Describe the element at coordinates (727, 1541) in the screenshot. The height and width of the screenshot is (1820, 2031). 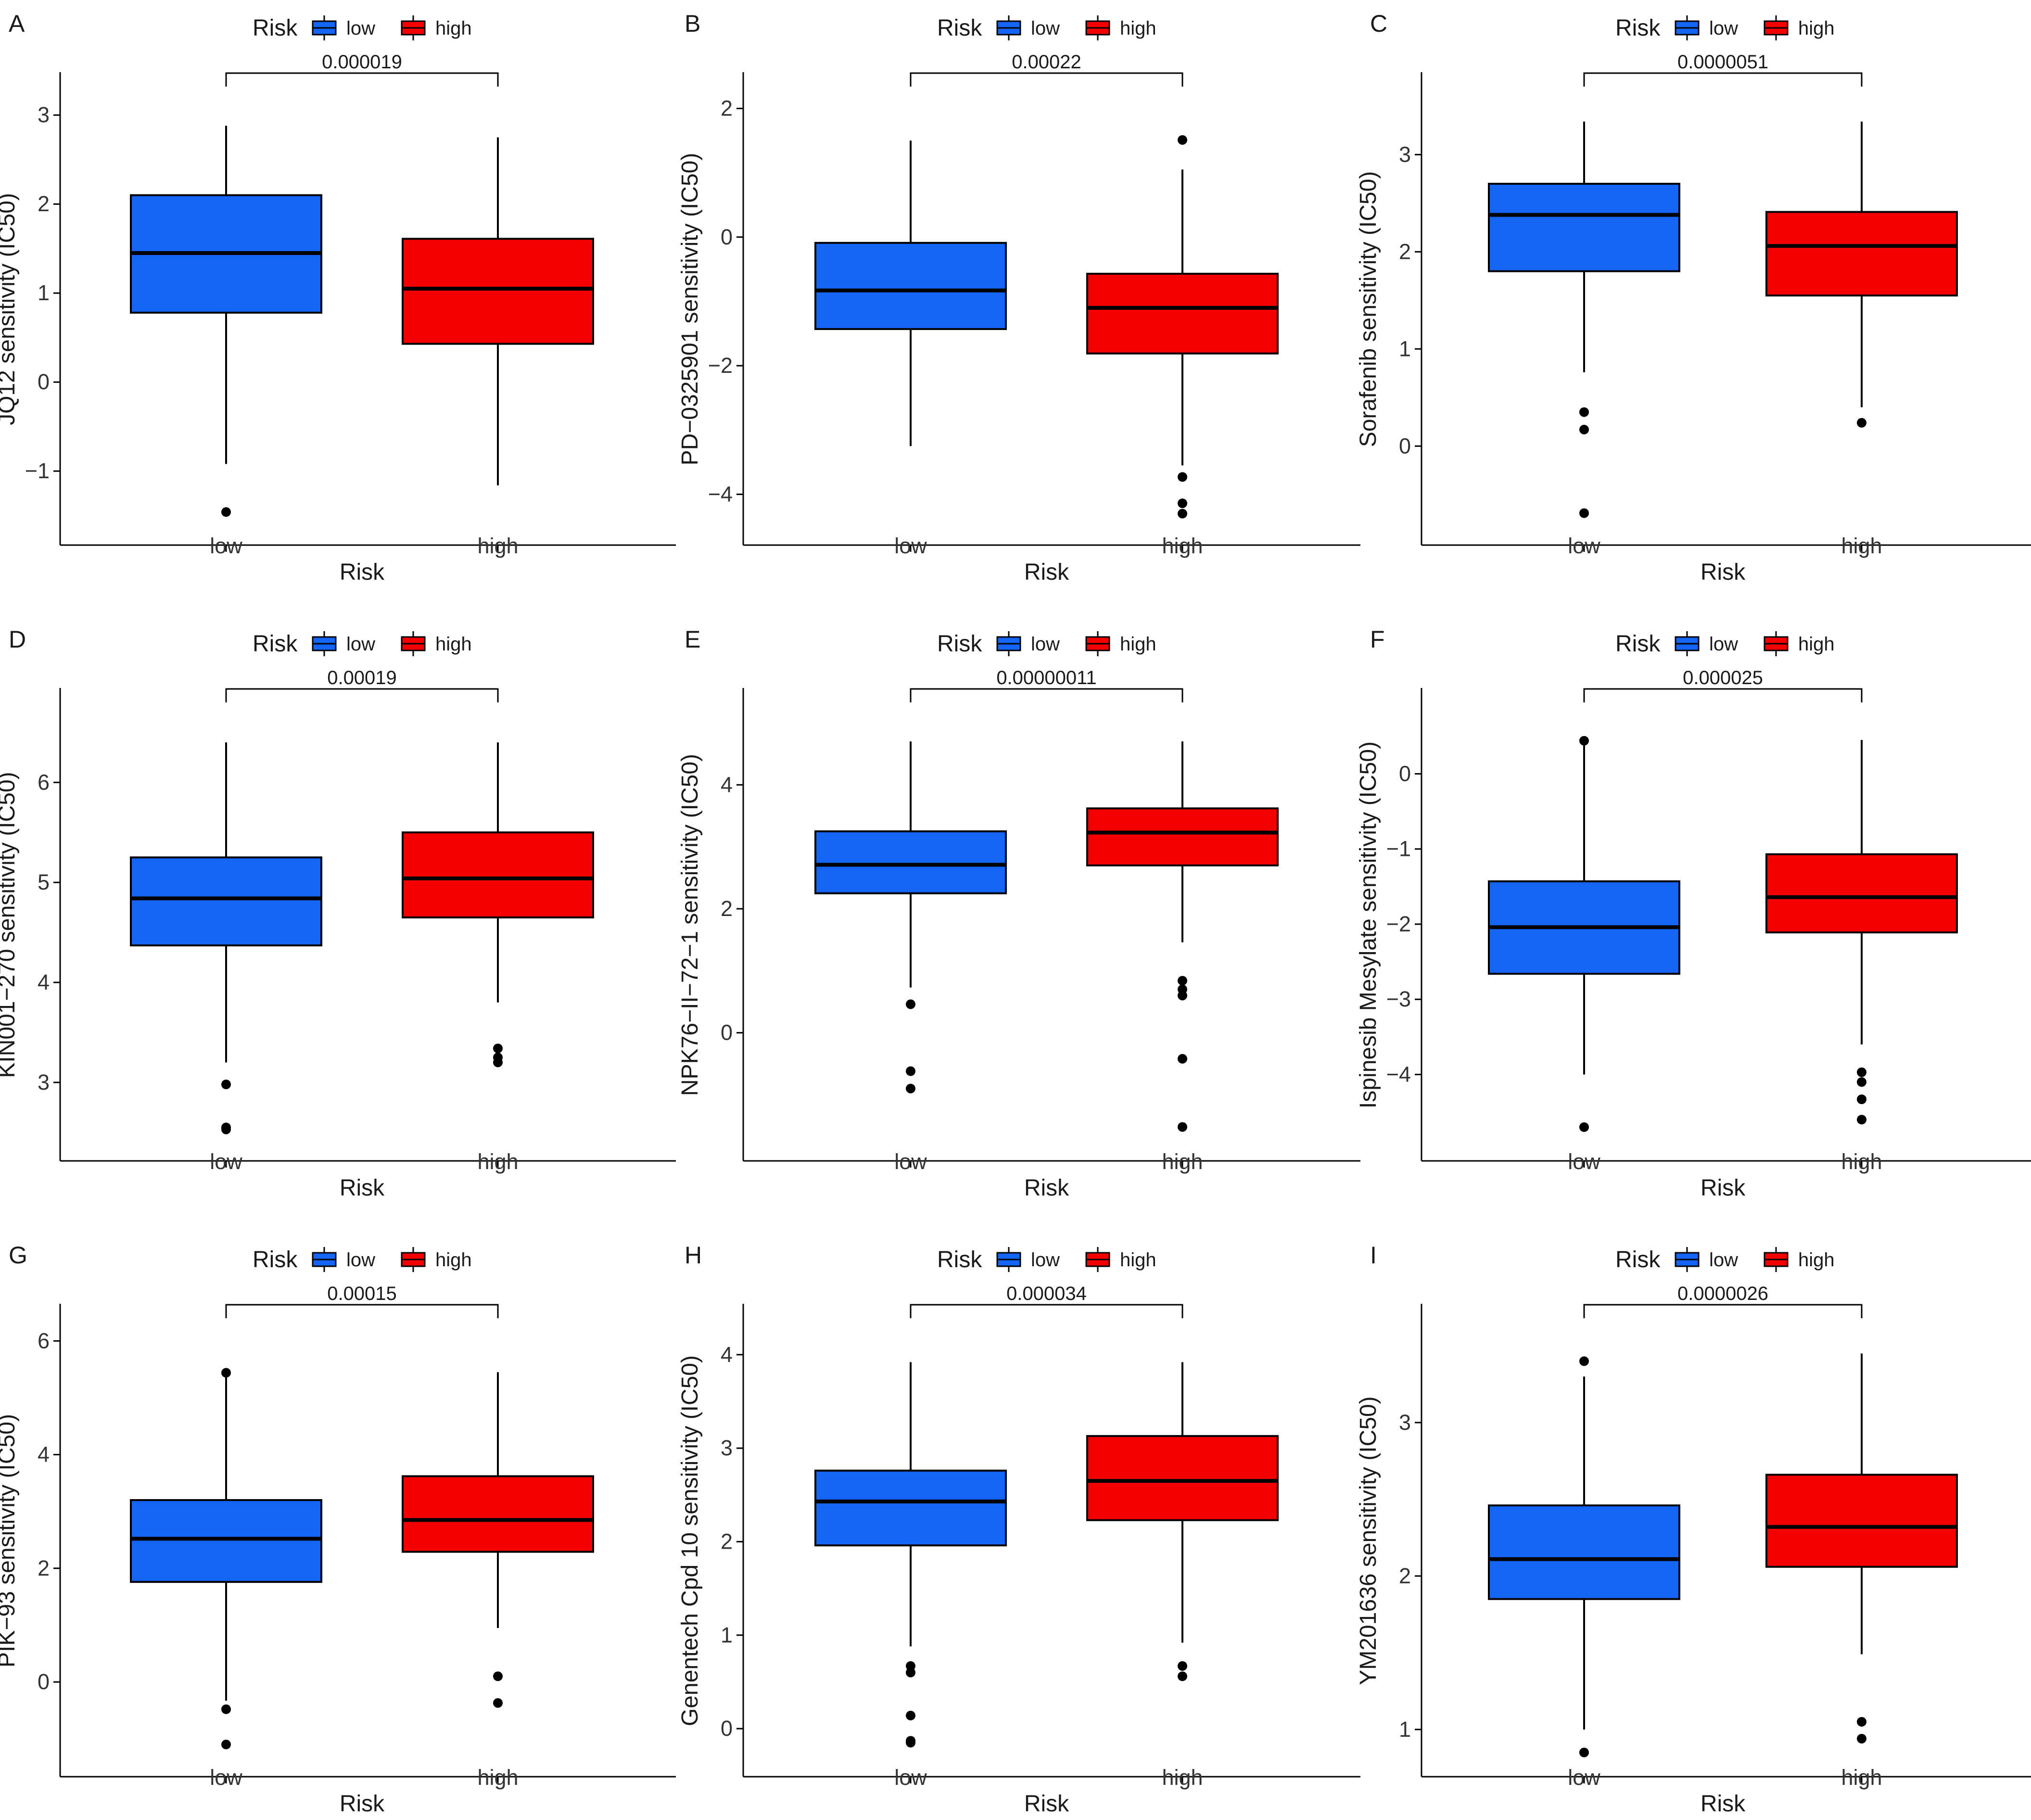
I see `y-tick-label: 2` at that location.